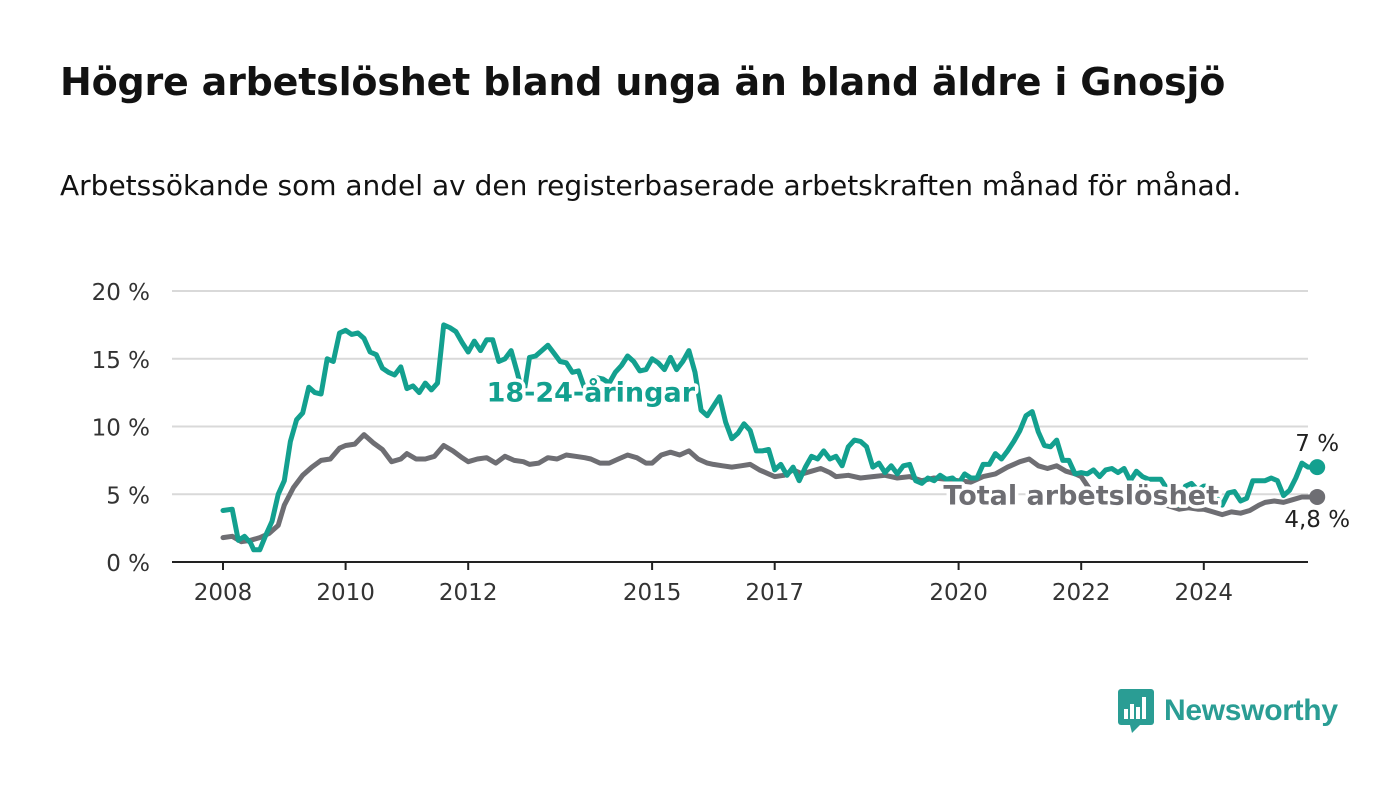 The image size is (1400, 794). I want to click on end-label-youth: 7 %, so click(1317, 444).